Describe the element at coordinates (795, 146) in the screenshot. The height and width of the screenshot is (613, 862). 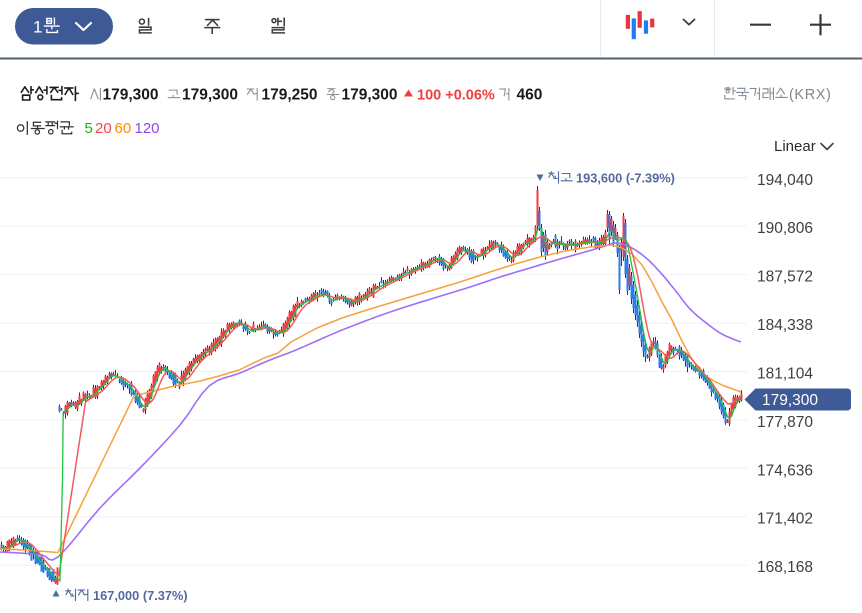
I see `svg-text: Linear` at that location.